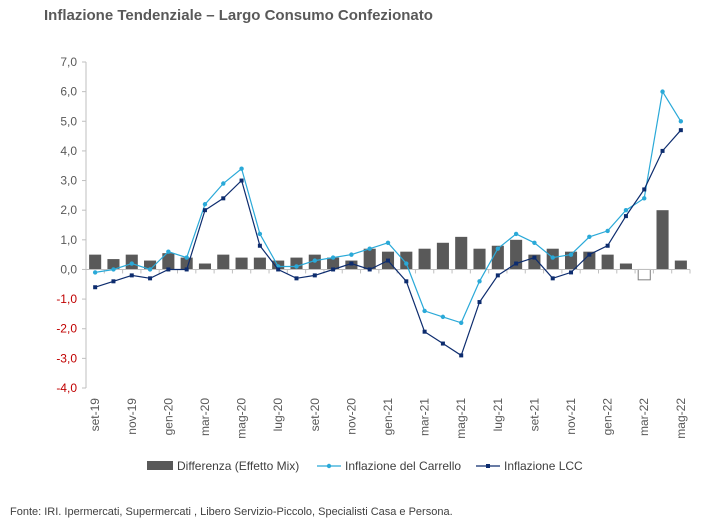 This screenshot has width=719, height=528. I want to click on y-tick-label: 3,0, so click(68, 181).